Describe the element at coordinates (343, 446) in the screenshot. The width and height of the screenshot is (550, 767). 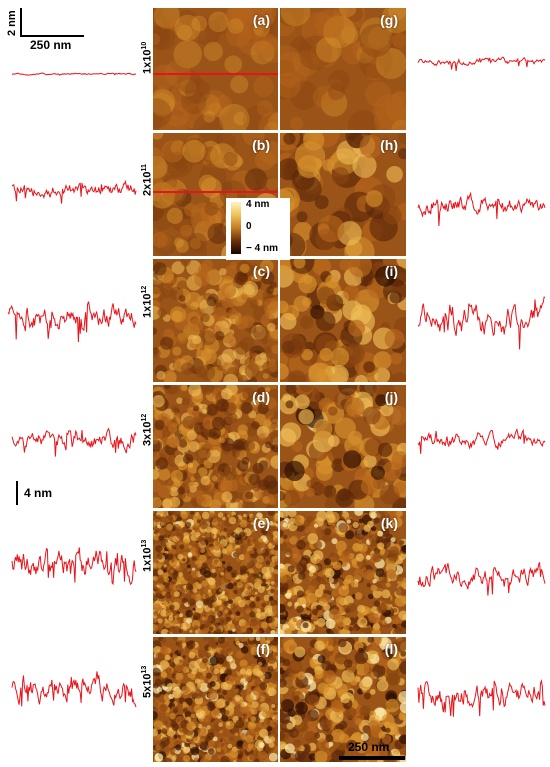
I see `afm-texture` at that location.